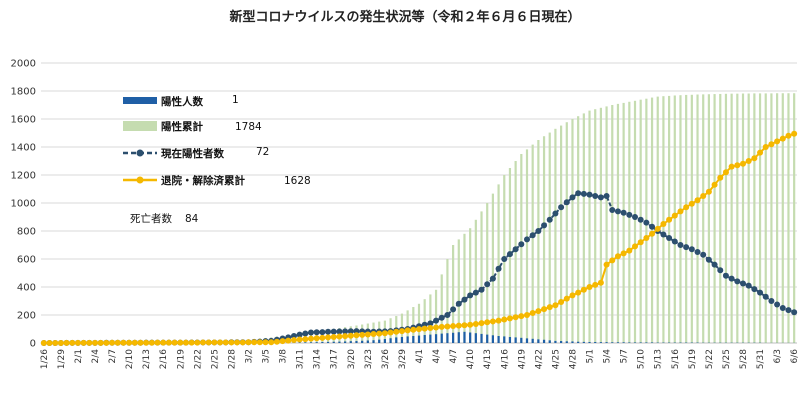 This screenshot has height=402, width=811. Describe the element at coordinates (727, 359) in the screenshot. I see `x-tick-label: 5/25` at that location.